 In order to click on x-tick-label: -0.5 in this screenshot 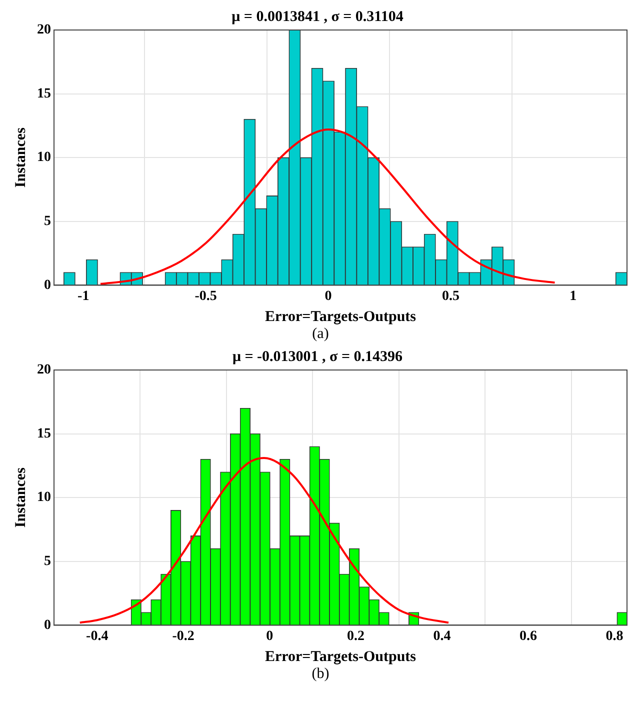, I will do `click(205, 296)`.